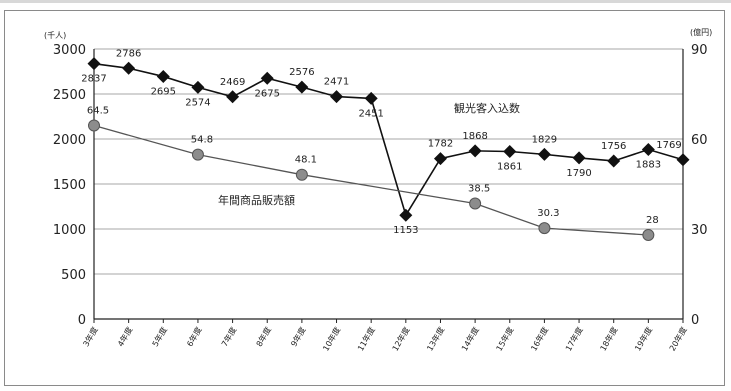  What do you see at coordinates (228, 336) in the screenshot?
I see `category-label: 7年度` at bounding box center [228, 336].